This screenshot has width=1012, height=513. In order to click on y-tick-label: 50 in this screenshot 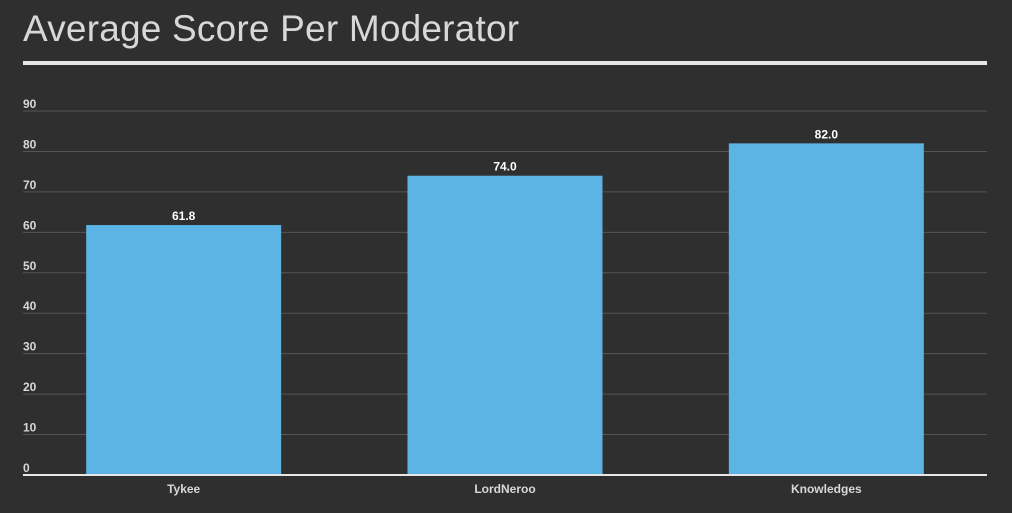, I will do `click(30, 266)`.